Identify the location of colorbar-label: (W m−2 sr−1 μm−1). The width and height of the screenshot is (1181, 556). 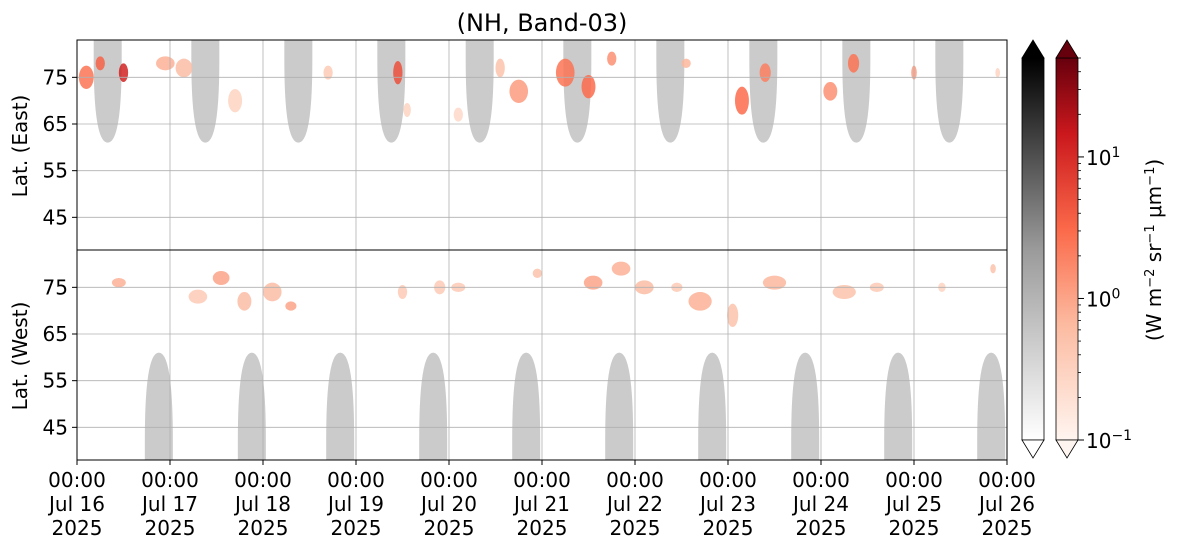
(1154, 250).